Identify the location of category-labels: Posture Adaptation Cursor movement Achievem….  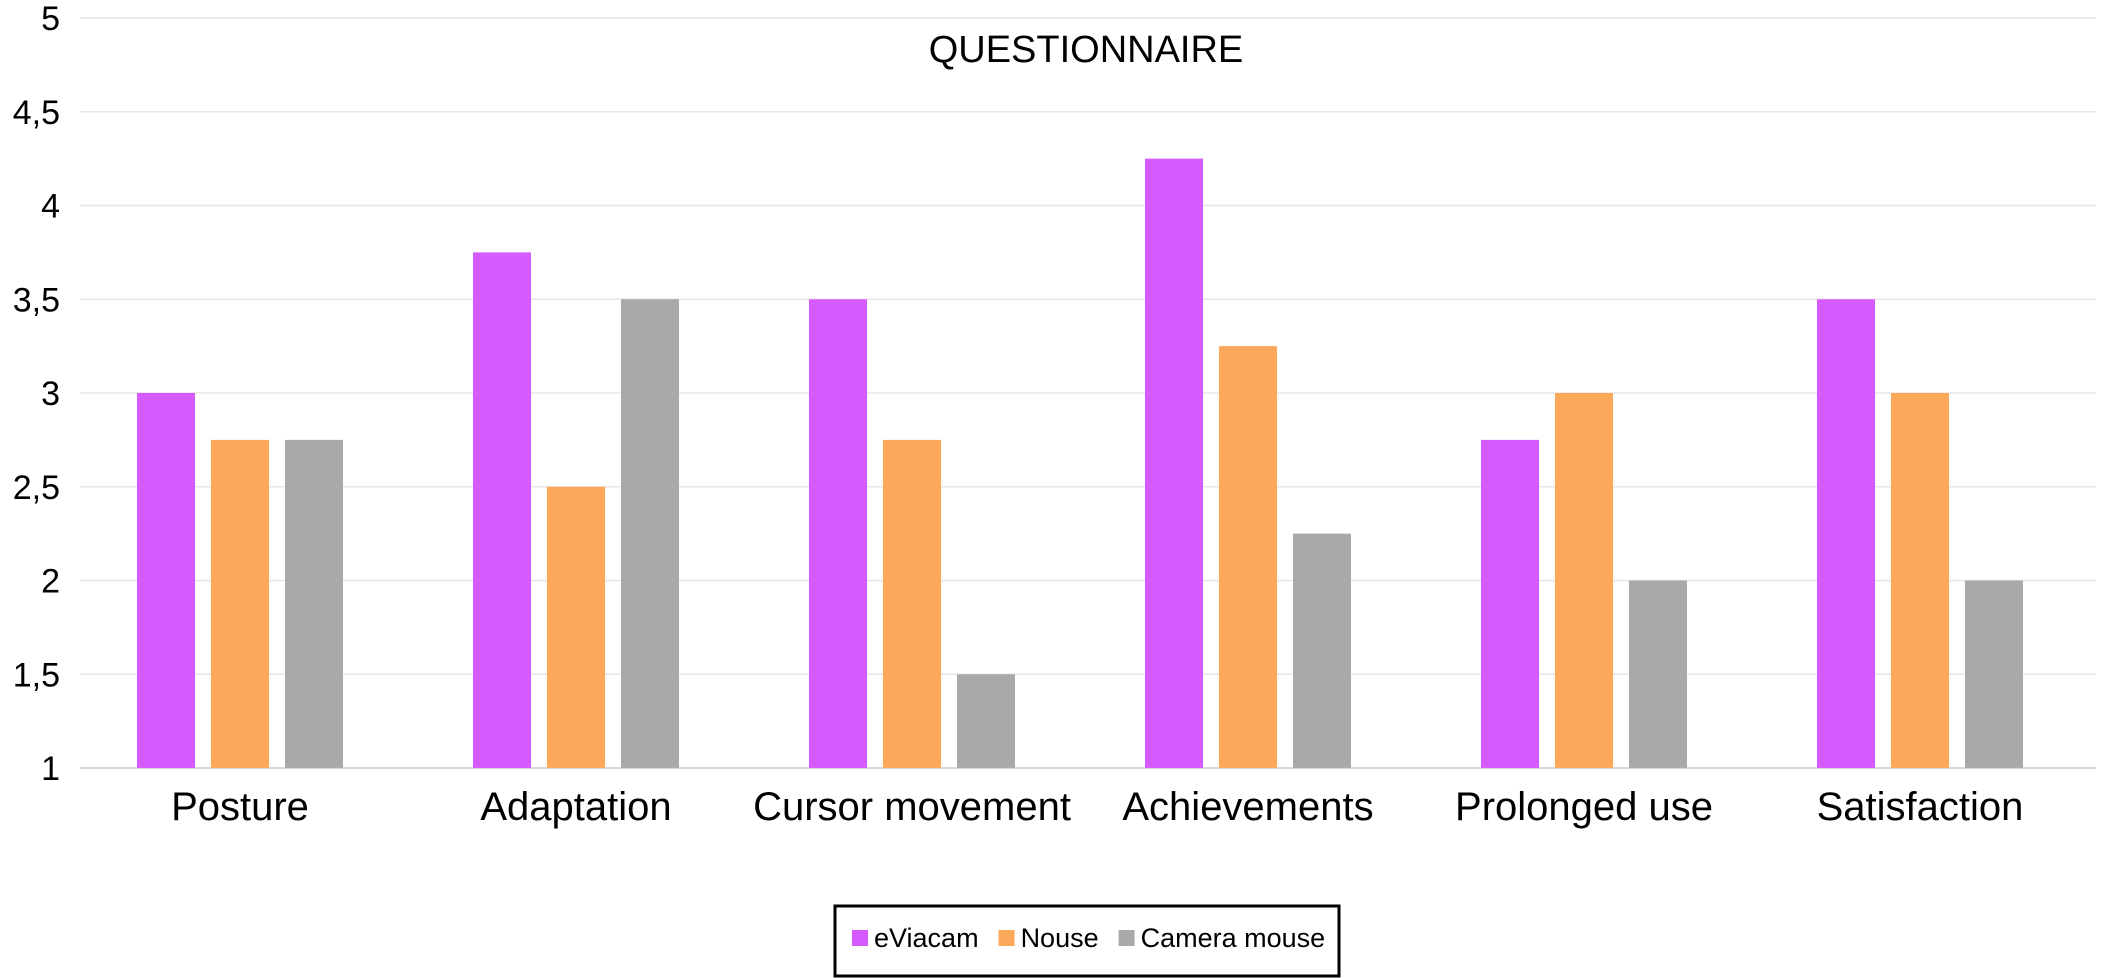
(1097, 807).